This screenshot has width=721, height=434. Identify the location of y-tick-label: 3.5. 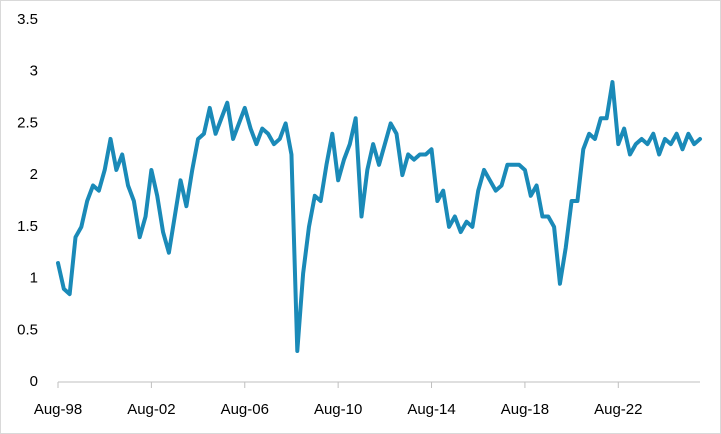
(27, 19).